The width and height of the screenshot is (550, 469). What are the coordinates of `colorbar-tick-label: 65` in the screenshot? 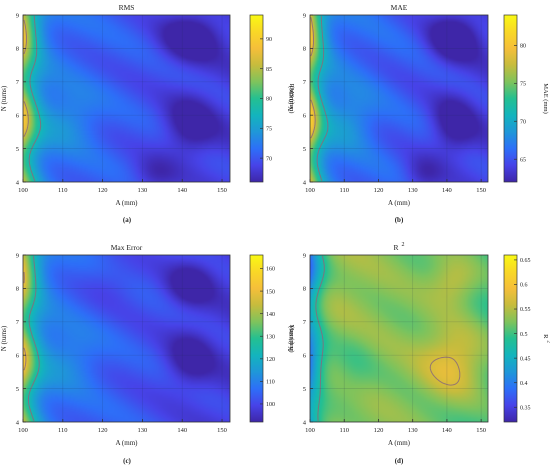 It's located at (523, 160).